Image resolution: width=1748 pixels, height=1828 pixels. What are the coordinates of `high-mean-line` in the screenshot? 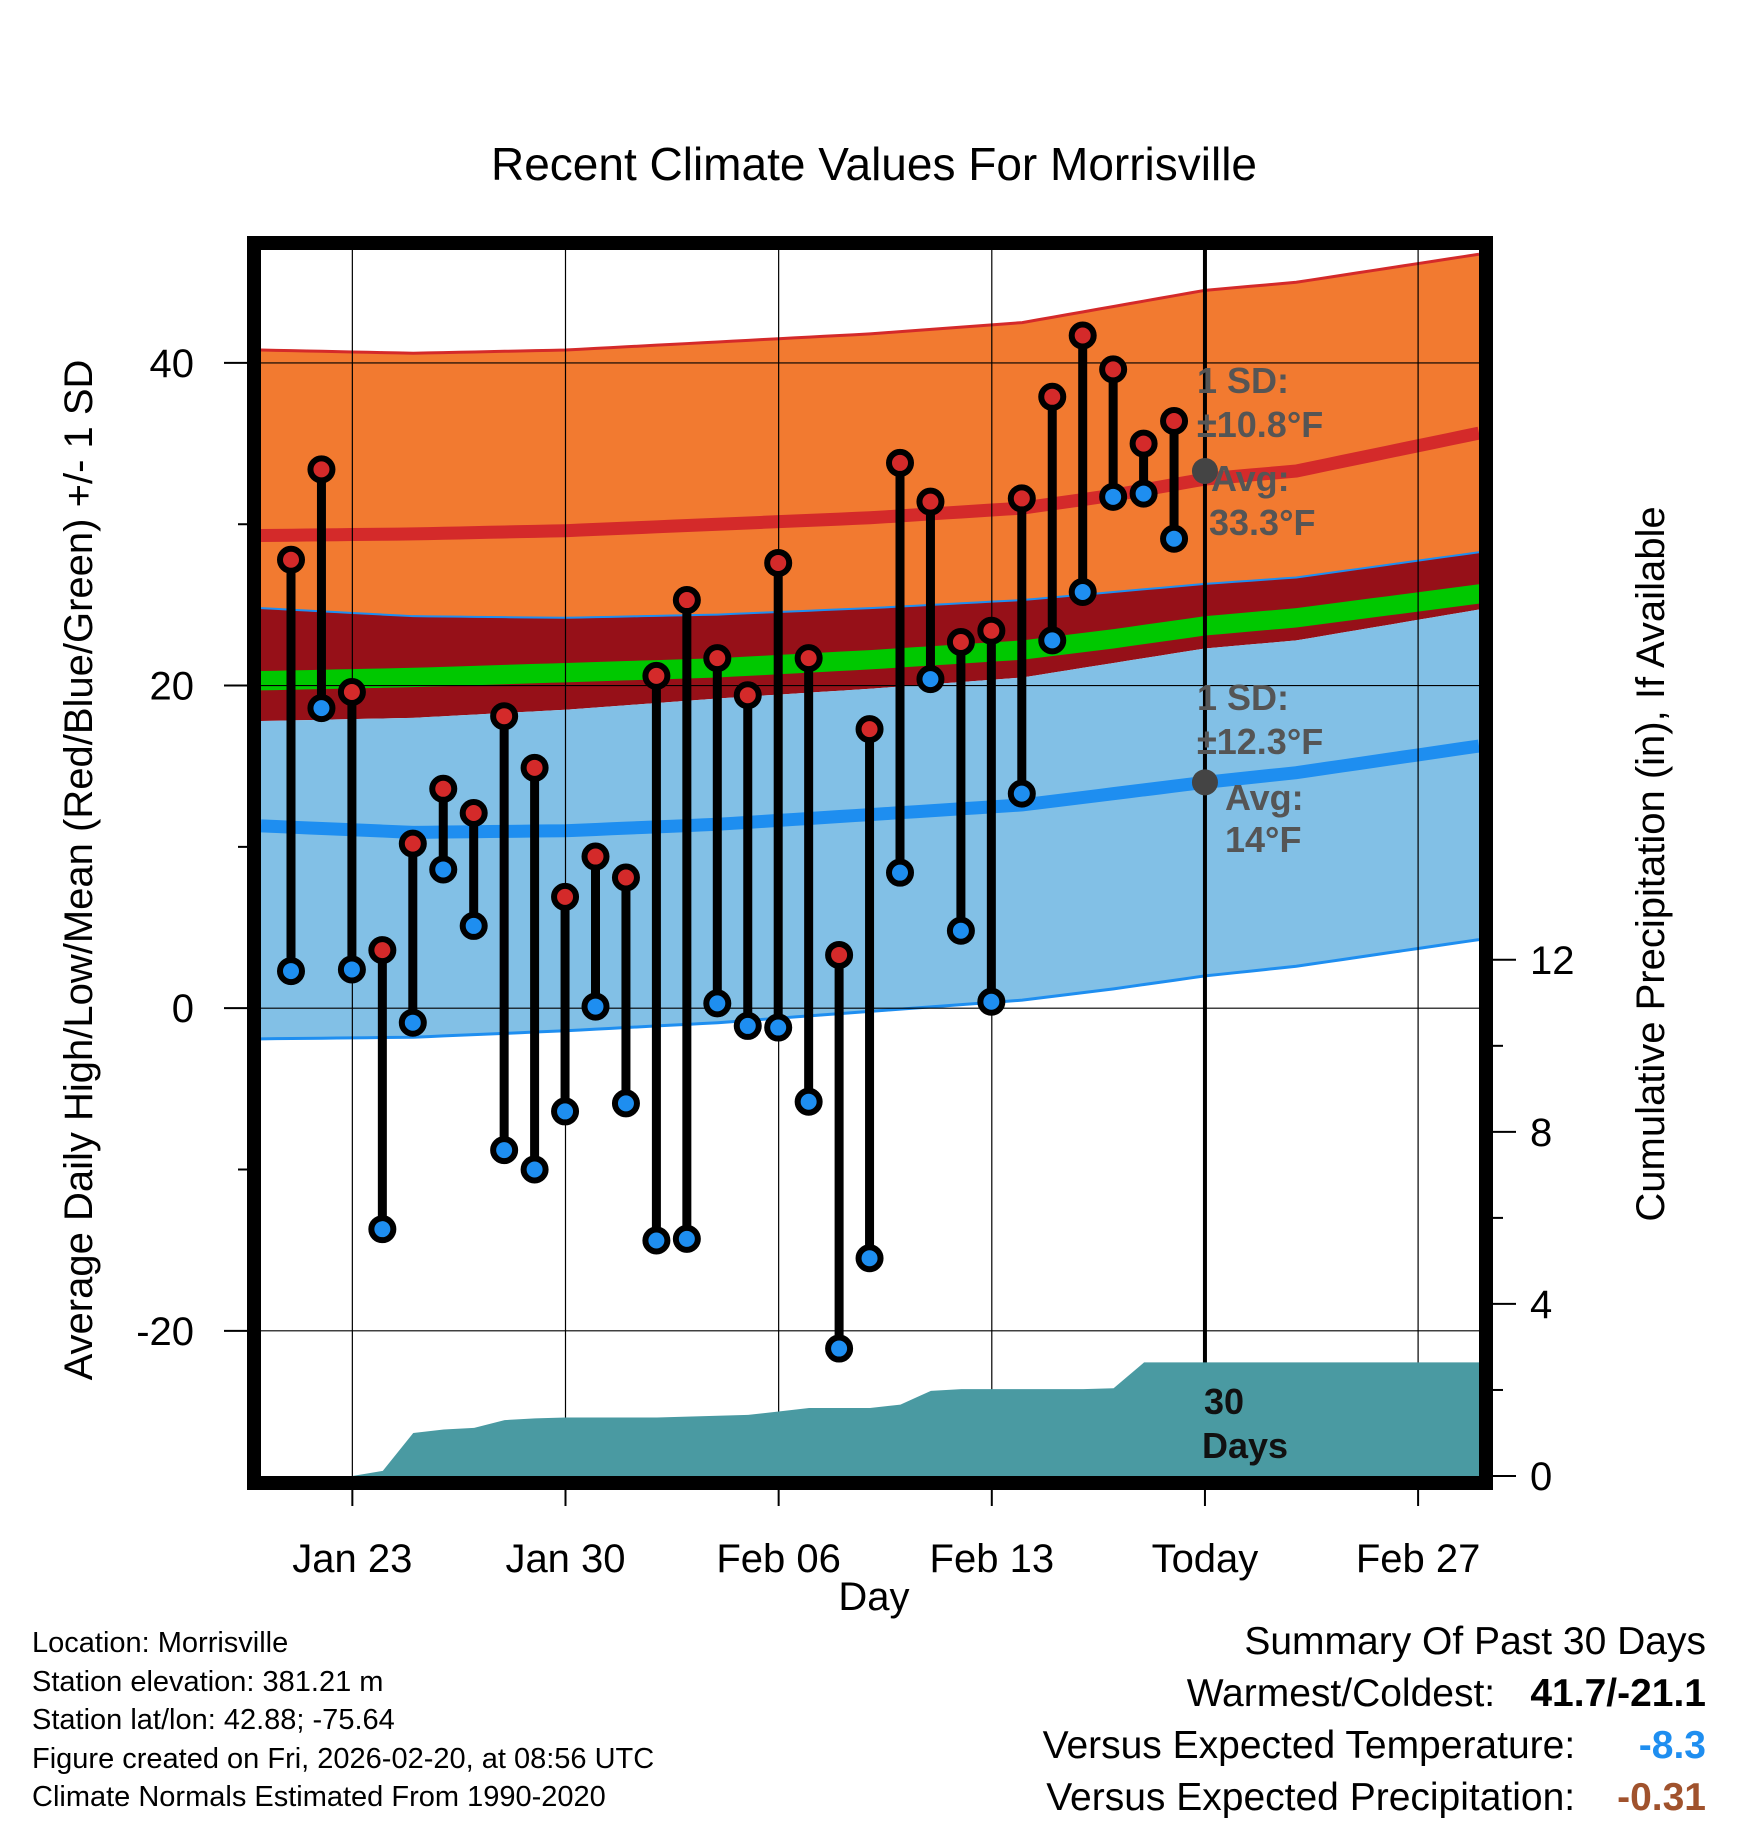 It's located at (870, 484).